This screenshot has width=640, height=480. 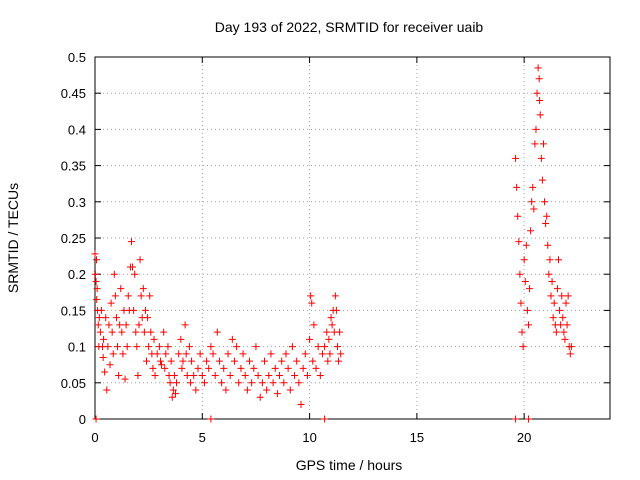 I want to click on y-axis-label: SRMTID / TECUs, so click(x=13, y=238).